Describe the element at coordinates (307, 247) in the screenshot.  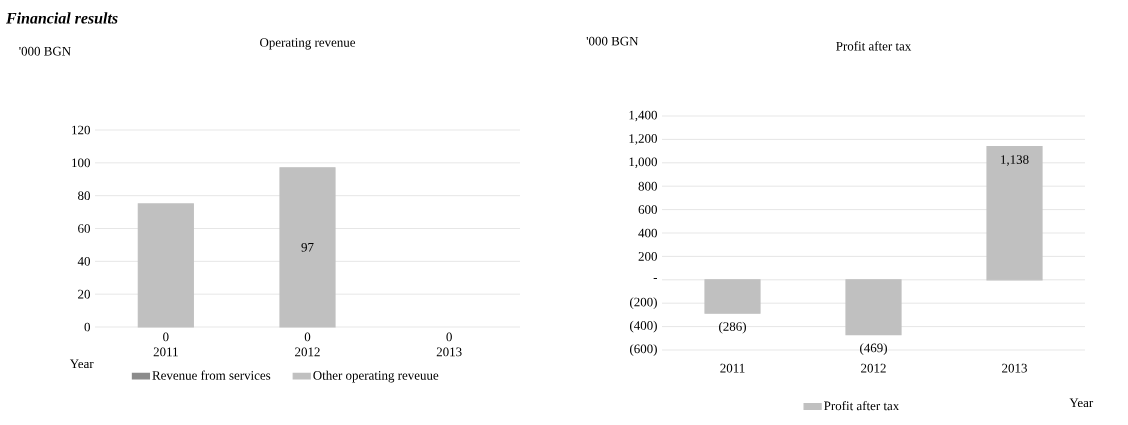
I see `data-label: 97` at that location.